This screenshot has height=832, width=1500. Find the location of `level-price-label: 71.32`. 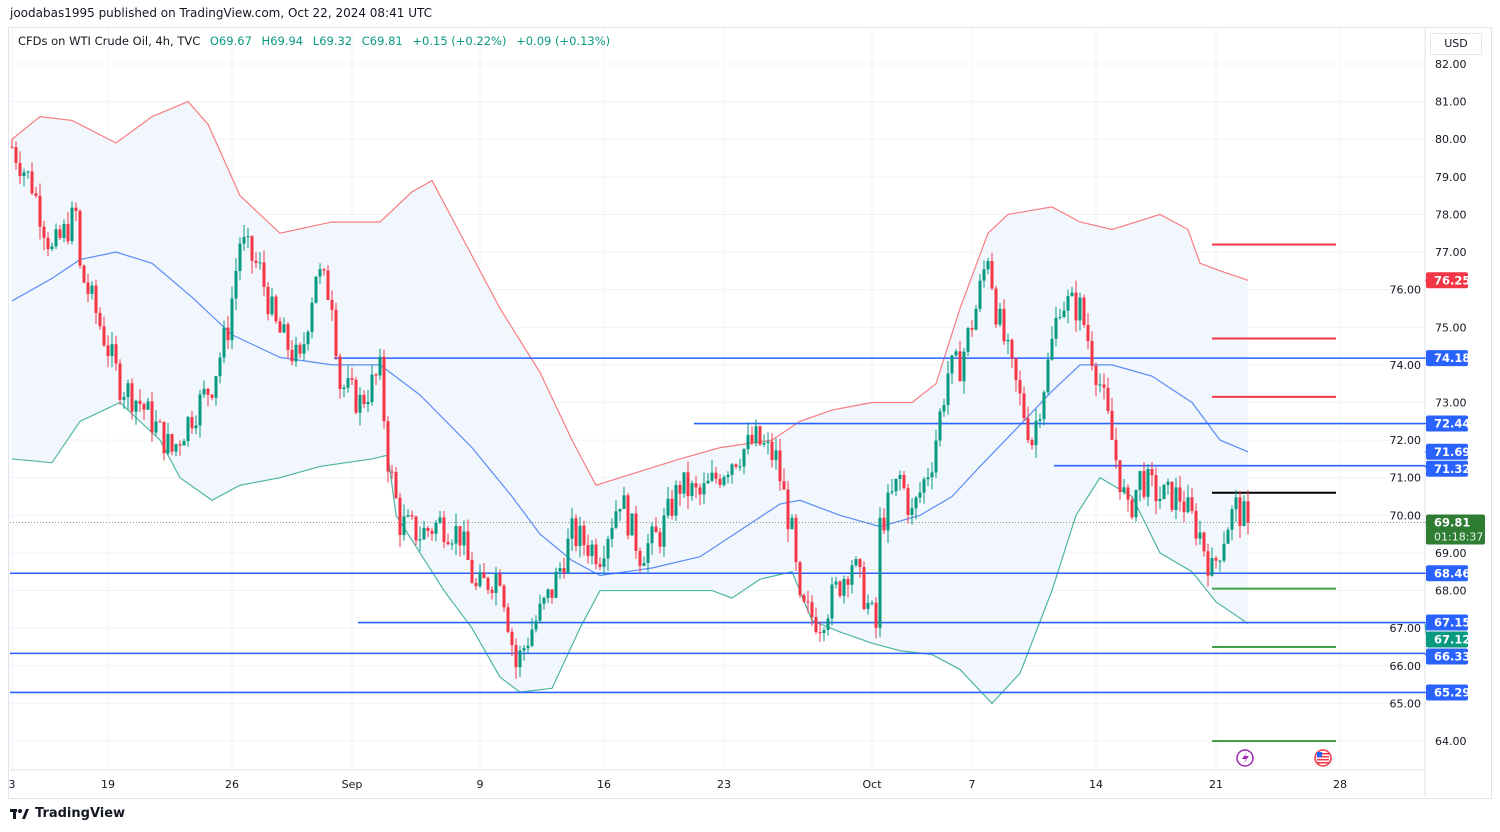

level-price-label: 71.32 is located at coordinates (1452, 469).